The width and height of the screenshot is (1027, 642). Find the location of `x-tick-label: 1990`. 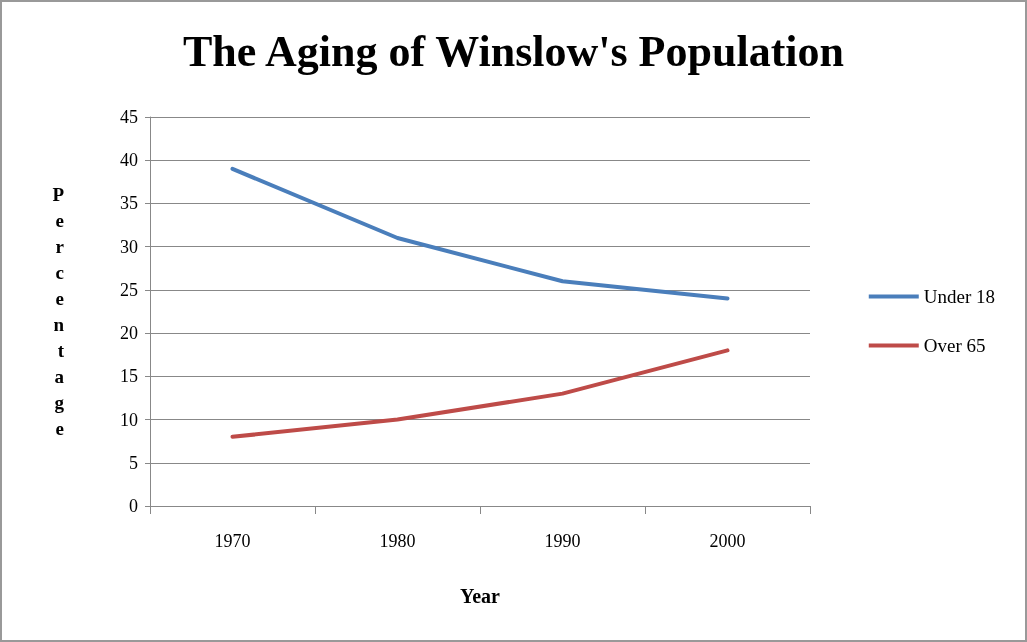

x-tick-label: 1990 is located at coordinates (562, 541).